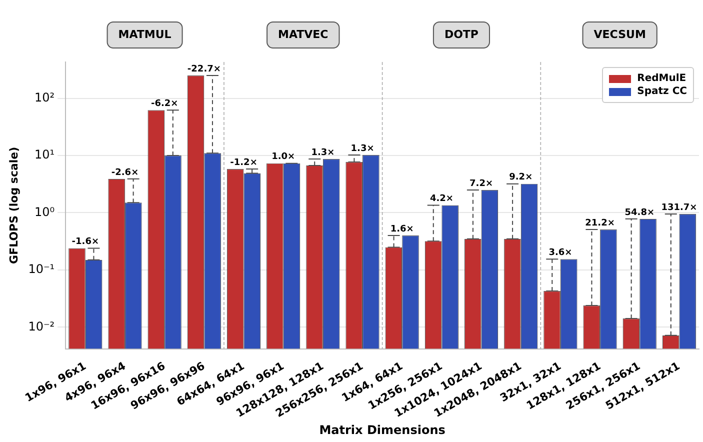 This screenshot has height=442, width=703. What do you see at coordinates (125, 173) in the screenshot?
I see `annotation: -2.6×` at bounding box center [125, 173].